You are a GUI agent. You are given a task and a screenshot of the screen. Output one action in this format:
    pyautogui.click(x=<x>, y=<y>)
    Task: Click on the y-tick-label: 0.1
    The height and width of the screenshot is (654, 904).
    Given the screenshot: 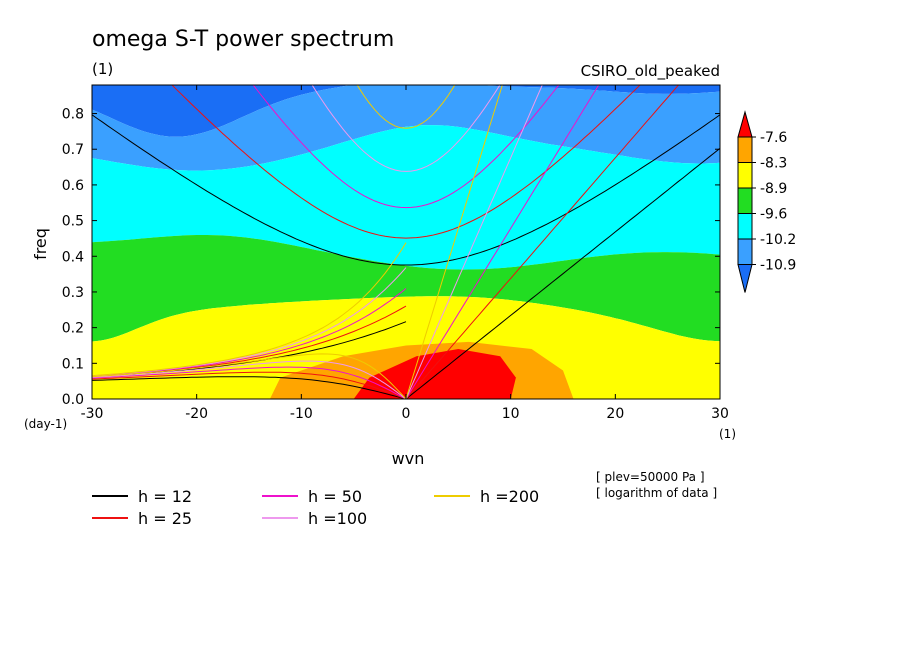 What is the action you would take?
    pyautogui.click(x=73, y=364)
    